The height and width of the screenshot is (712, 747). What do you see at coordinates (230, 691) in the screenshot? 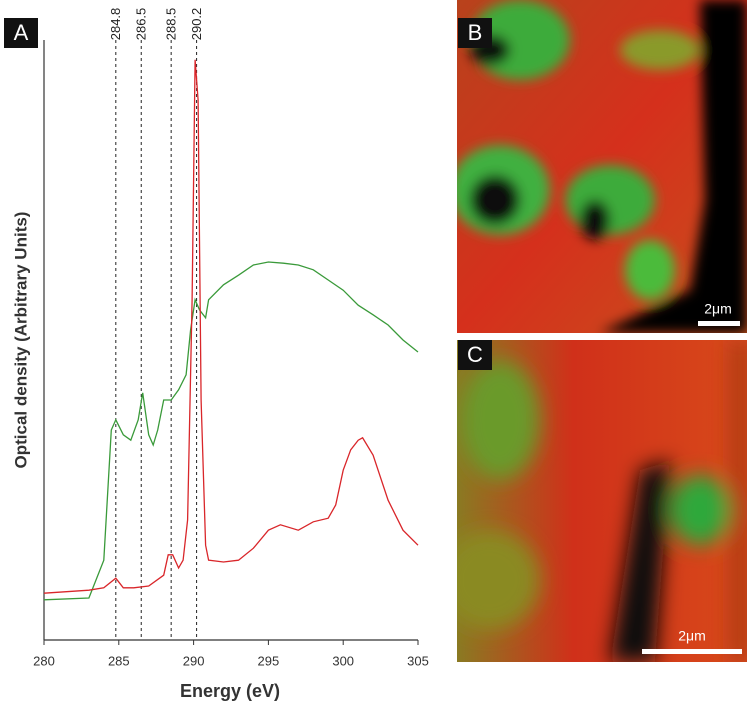
I see `x-axis-title: Energy (eV)` at bounding box center [230, 691].